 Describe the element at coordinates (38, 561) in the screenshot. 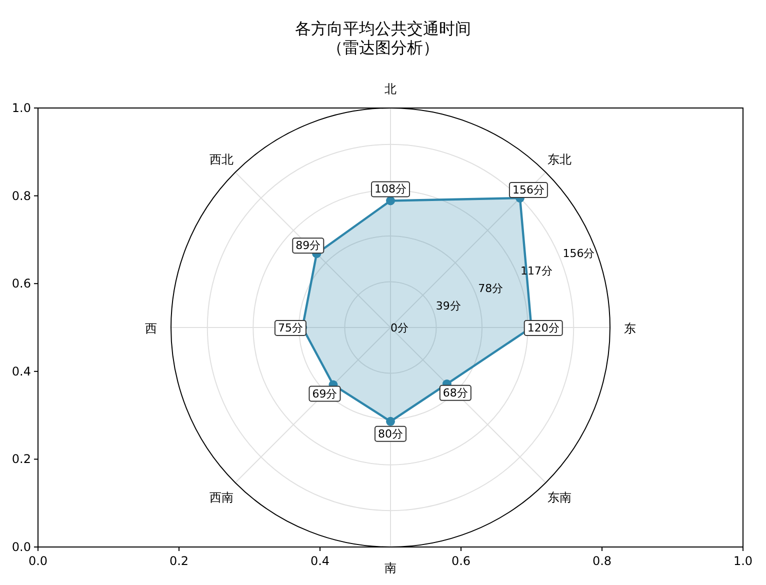

I see `x-tick-label: 0.0` at that location.